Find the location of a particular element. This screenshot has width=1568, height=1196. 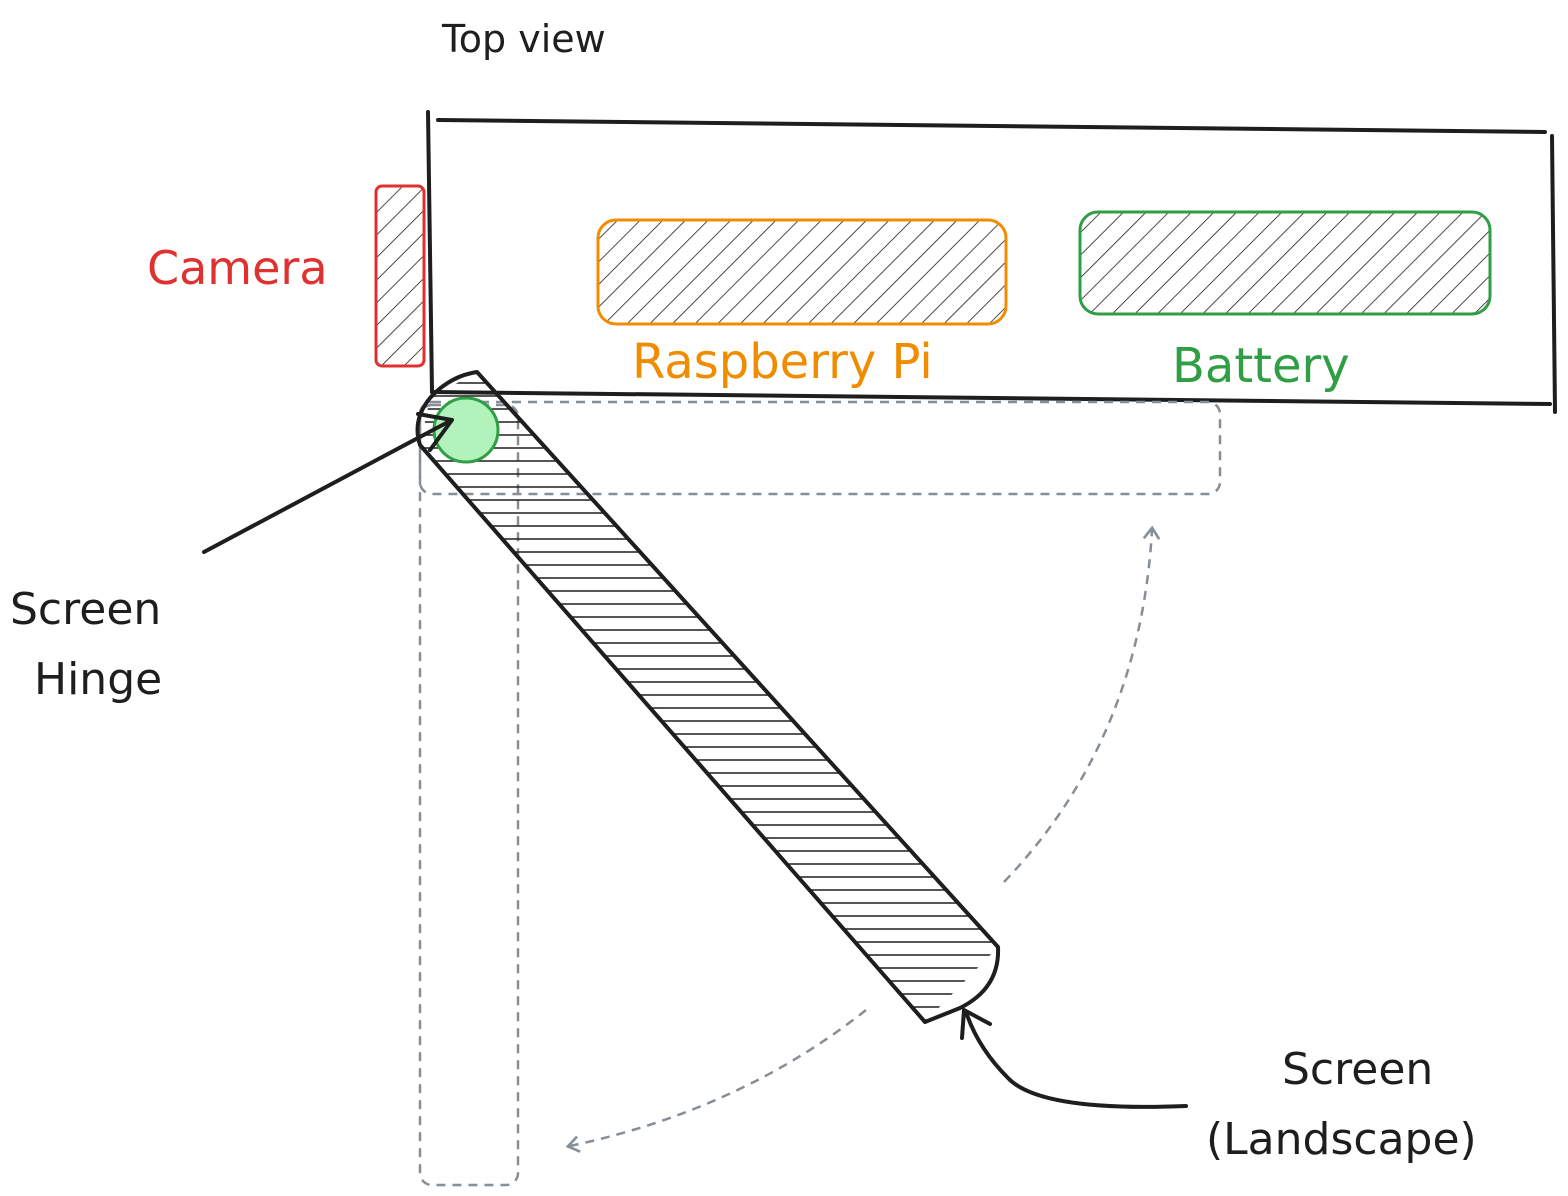

hinge-pointer-arrow is located at coordinates (328, 483).